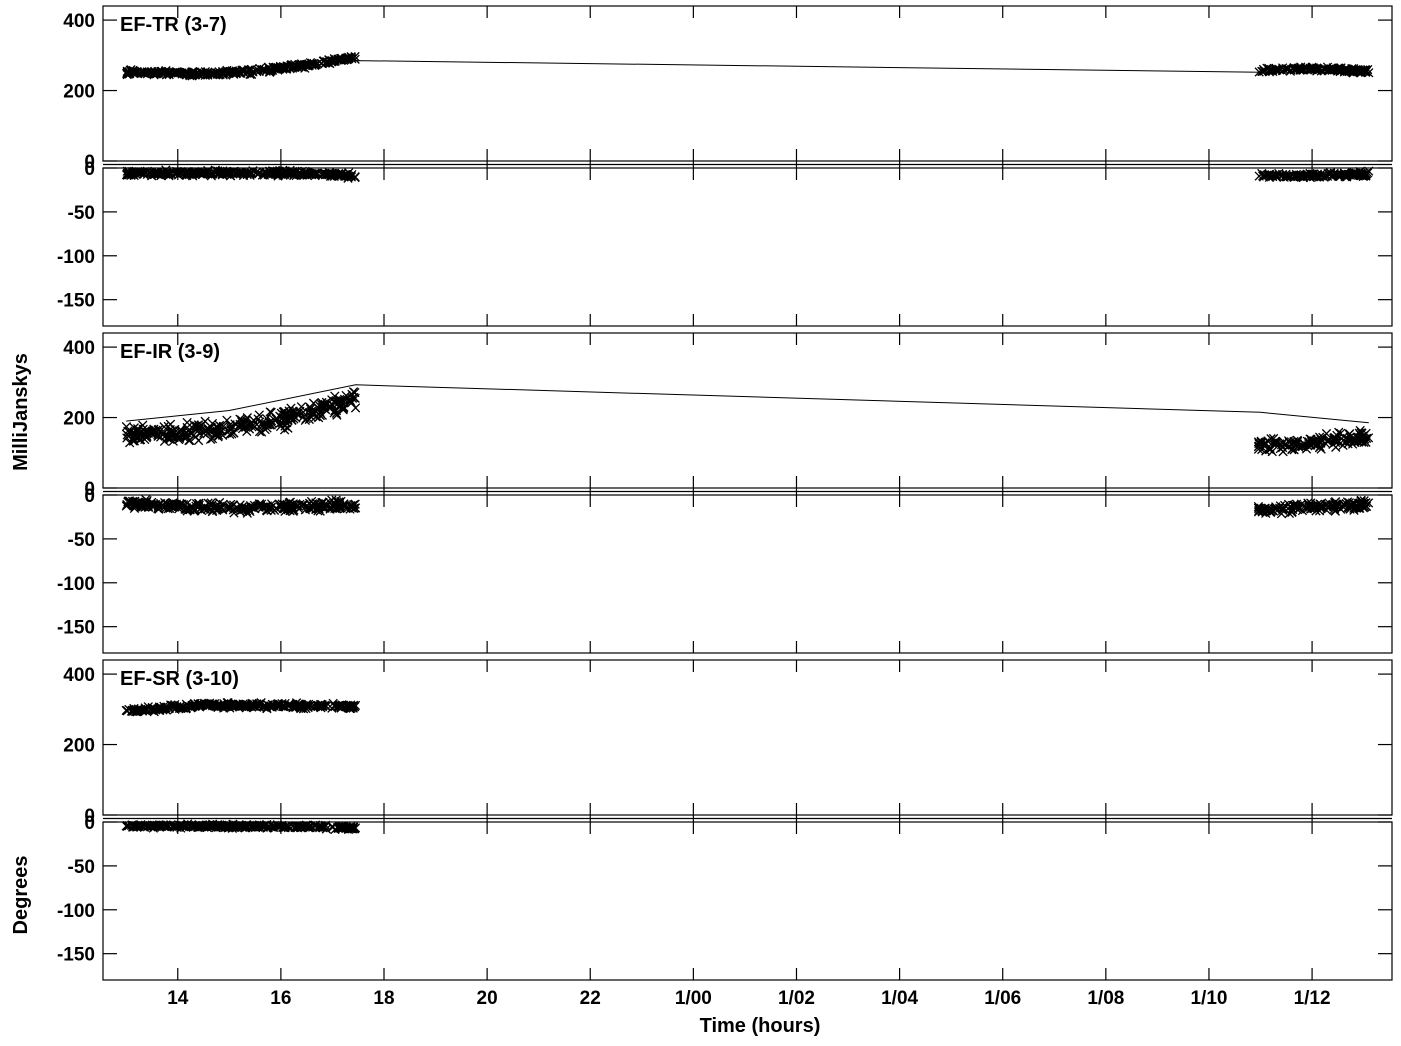 This screenshot has height=1046, width=1401. What do you see at coordinates (79, 675) in the screenshot?
I see `y-tick-label: 400` at bounding box center [79, 675].